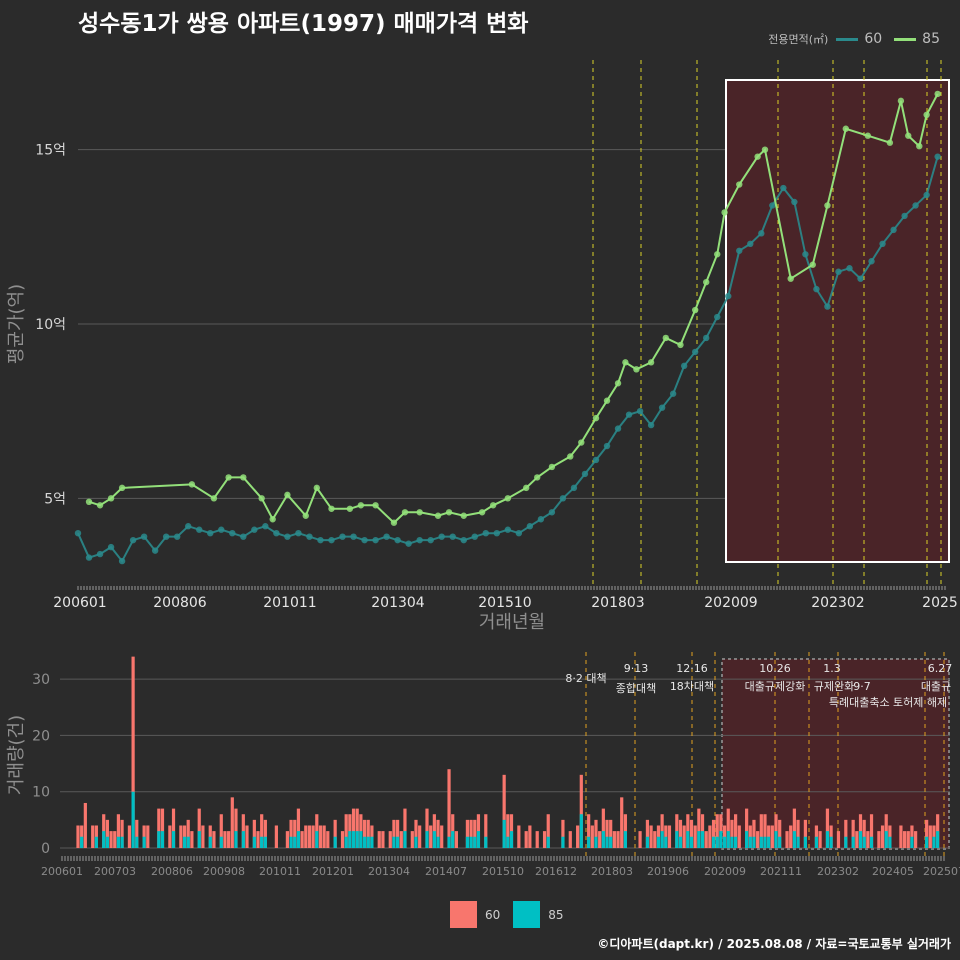 The height and width of the screenshot is (960, 960). What do you see at coordinates (79, 603) in the screenshot?
I see `x-tick-label: 200601` at bounding box center [79, 603].